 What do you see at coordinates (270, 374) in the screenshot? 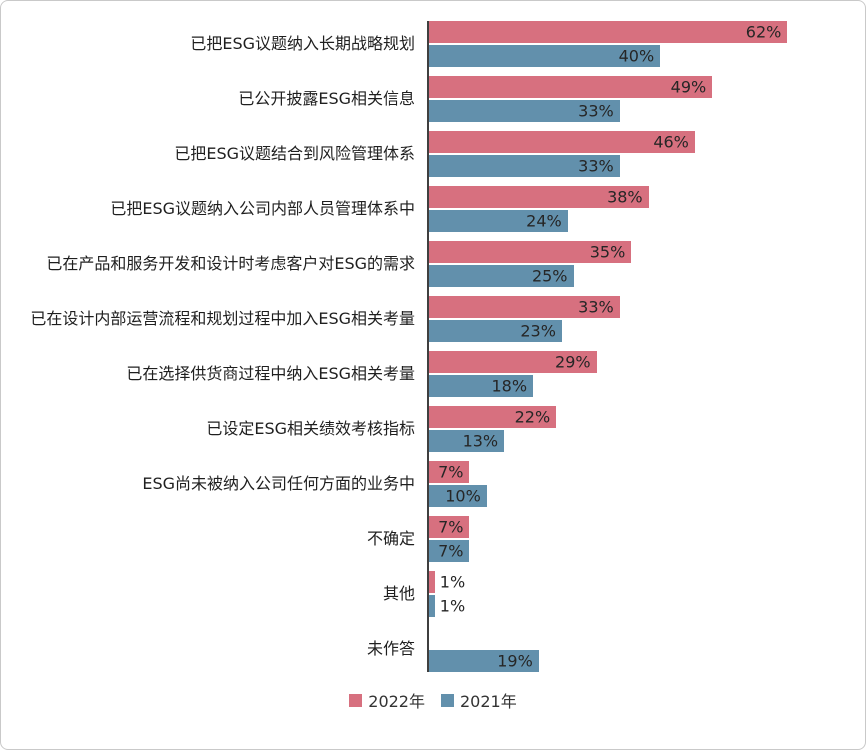
I see `category-label: 已在选择供货商过程中纳入ESG相关考量` at bounding box center [270, 374].